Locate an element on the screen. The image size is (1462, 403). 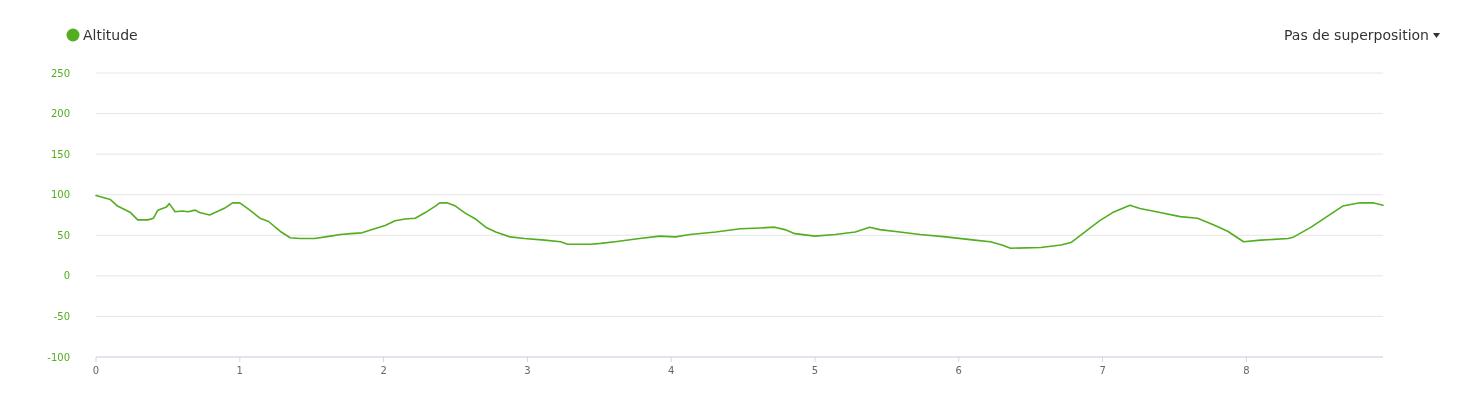
x-tick-label: 3 is located at coordinates (527, 370).